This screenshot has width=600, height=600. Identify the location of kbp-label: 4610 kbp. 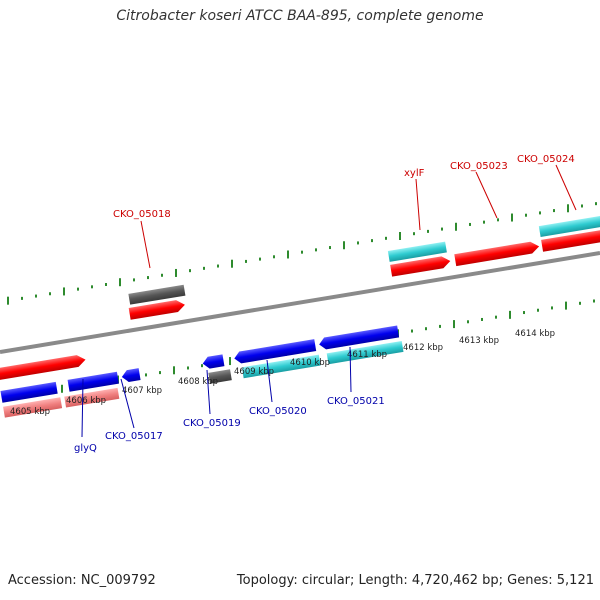
(310, 363).